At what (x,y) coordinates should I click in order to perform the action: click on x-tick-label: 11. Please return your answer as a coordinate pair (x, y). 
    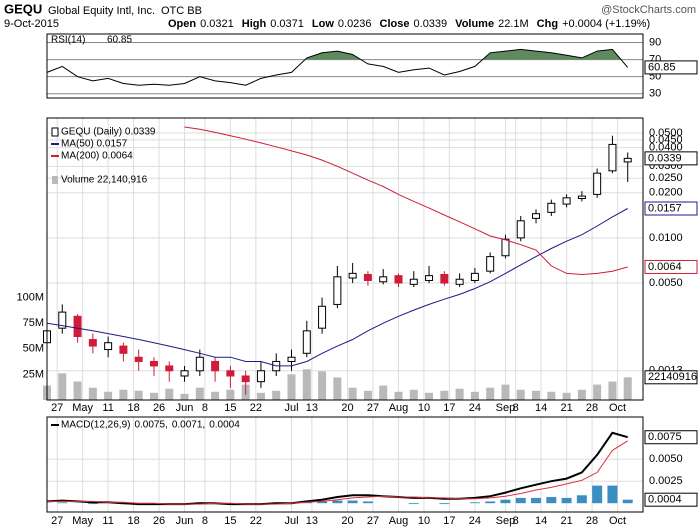
    Looking at the image, I should click on (107, 408).